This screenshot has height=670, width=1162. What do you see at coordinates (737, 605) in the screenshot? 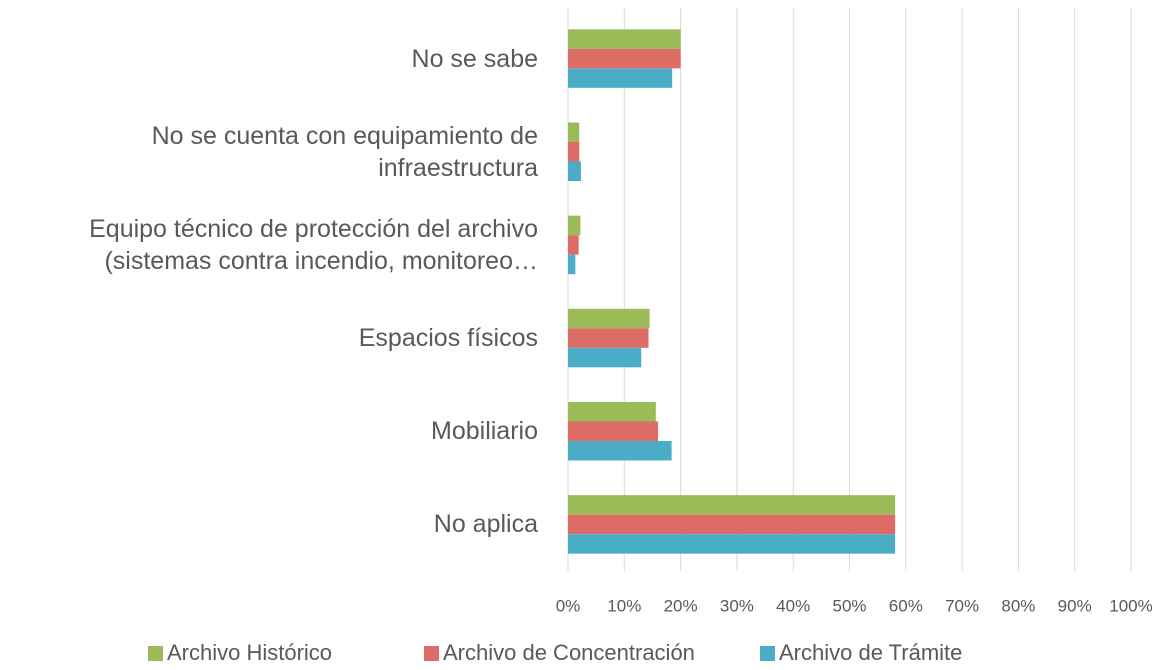
I see `x-tick-label: 30%` at bounding box center [737, 605].